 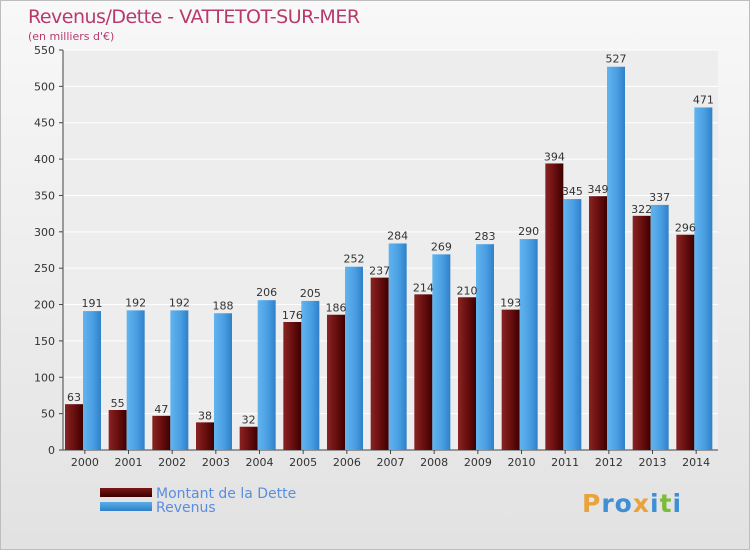 I want to click on x-tick-label: 2007, so click(x=391, y=462).